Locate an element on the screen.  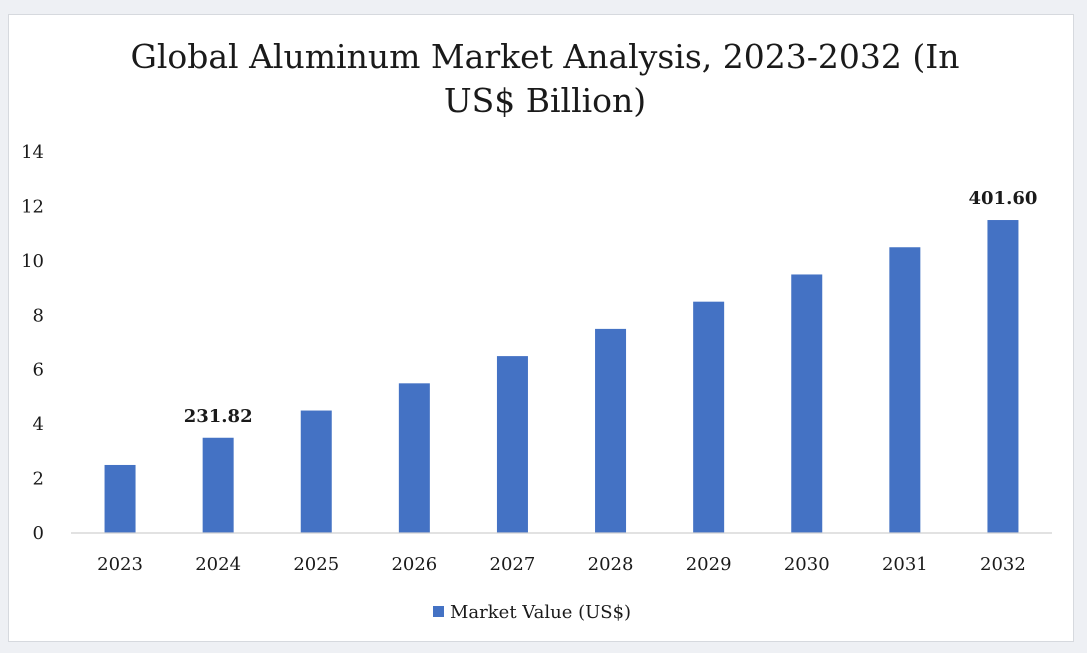
x-tick-label: 2030 is located at coordinates (807, 564).